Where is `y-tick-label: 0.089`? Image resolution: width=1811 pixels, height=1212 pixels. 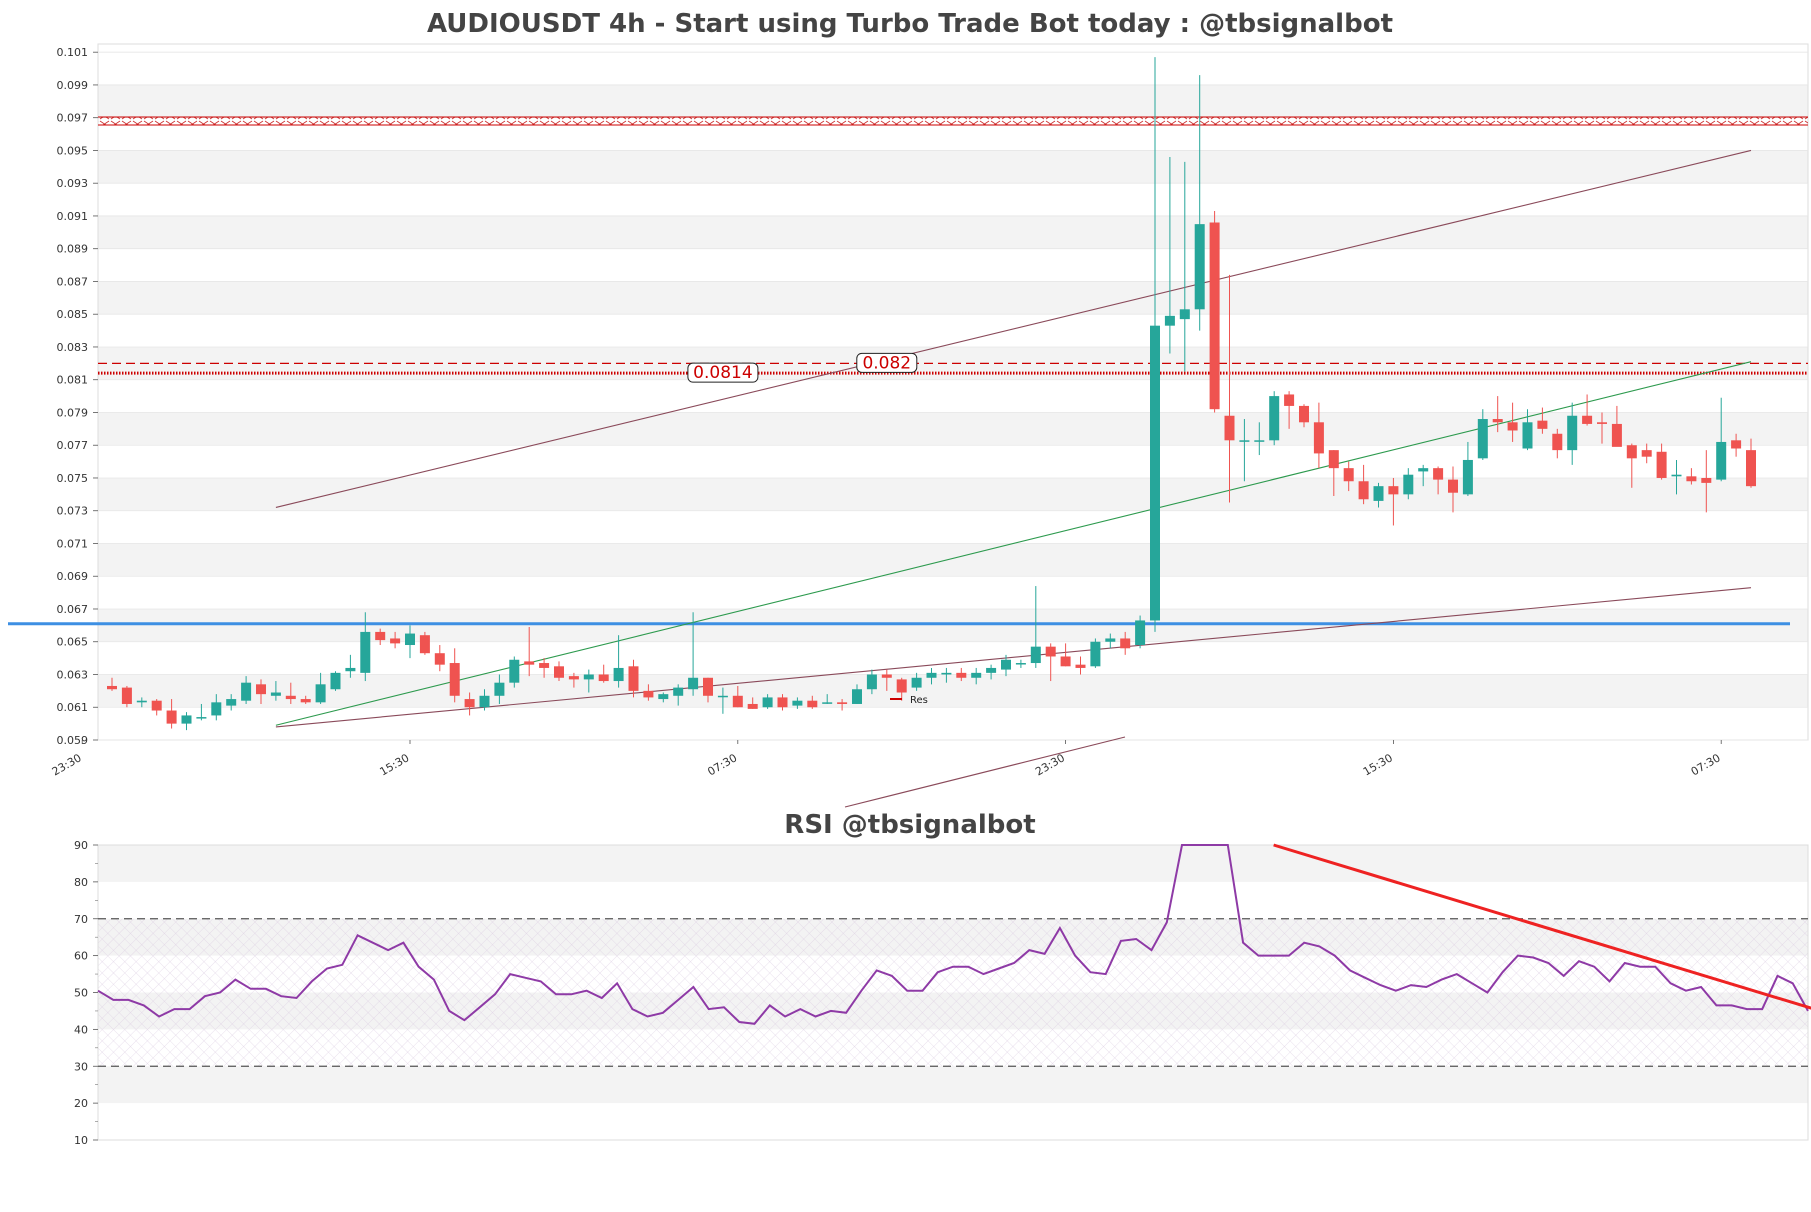 y-tick-label: 0.089 is located at coordinates (73, 249).